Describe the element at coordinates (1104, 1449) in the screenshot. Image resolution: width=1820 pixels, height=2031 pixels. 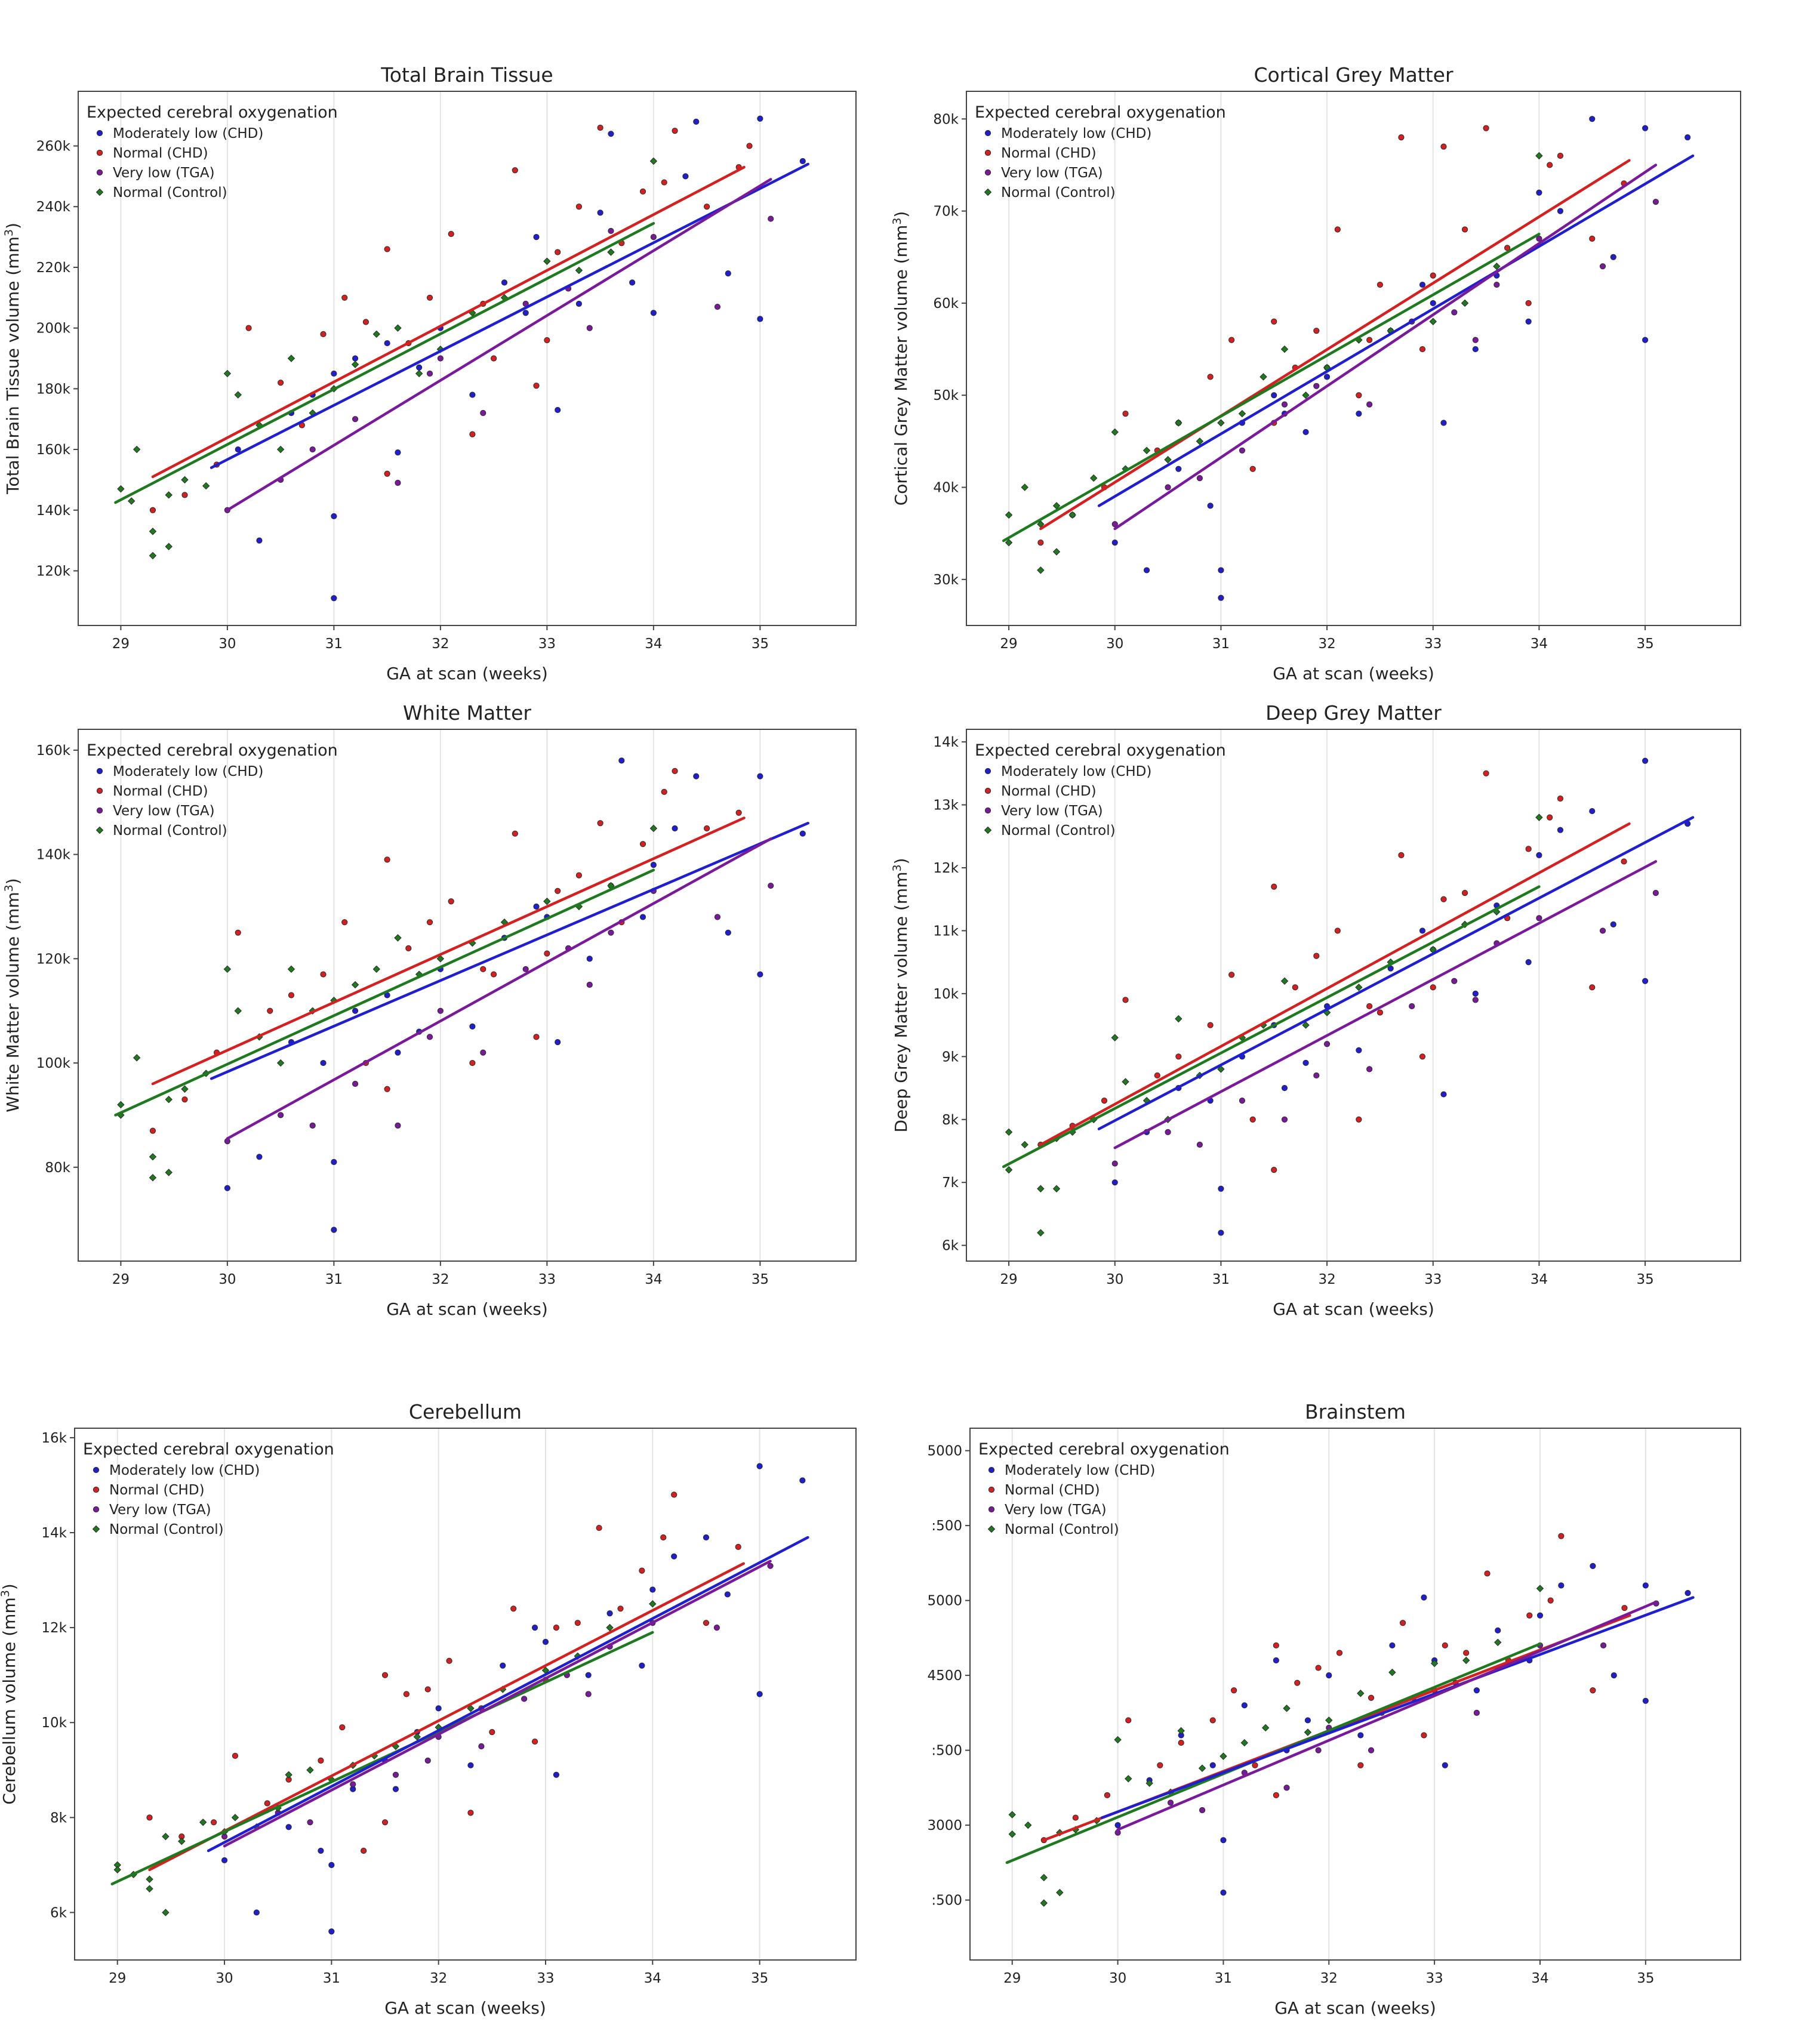
I see `legend-title: Expected cerebral oxygenation` at that location.